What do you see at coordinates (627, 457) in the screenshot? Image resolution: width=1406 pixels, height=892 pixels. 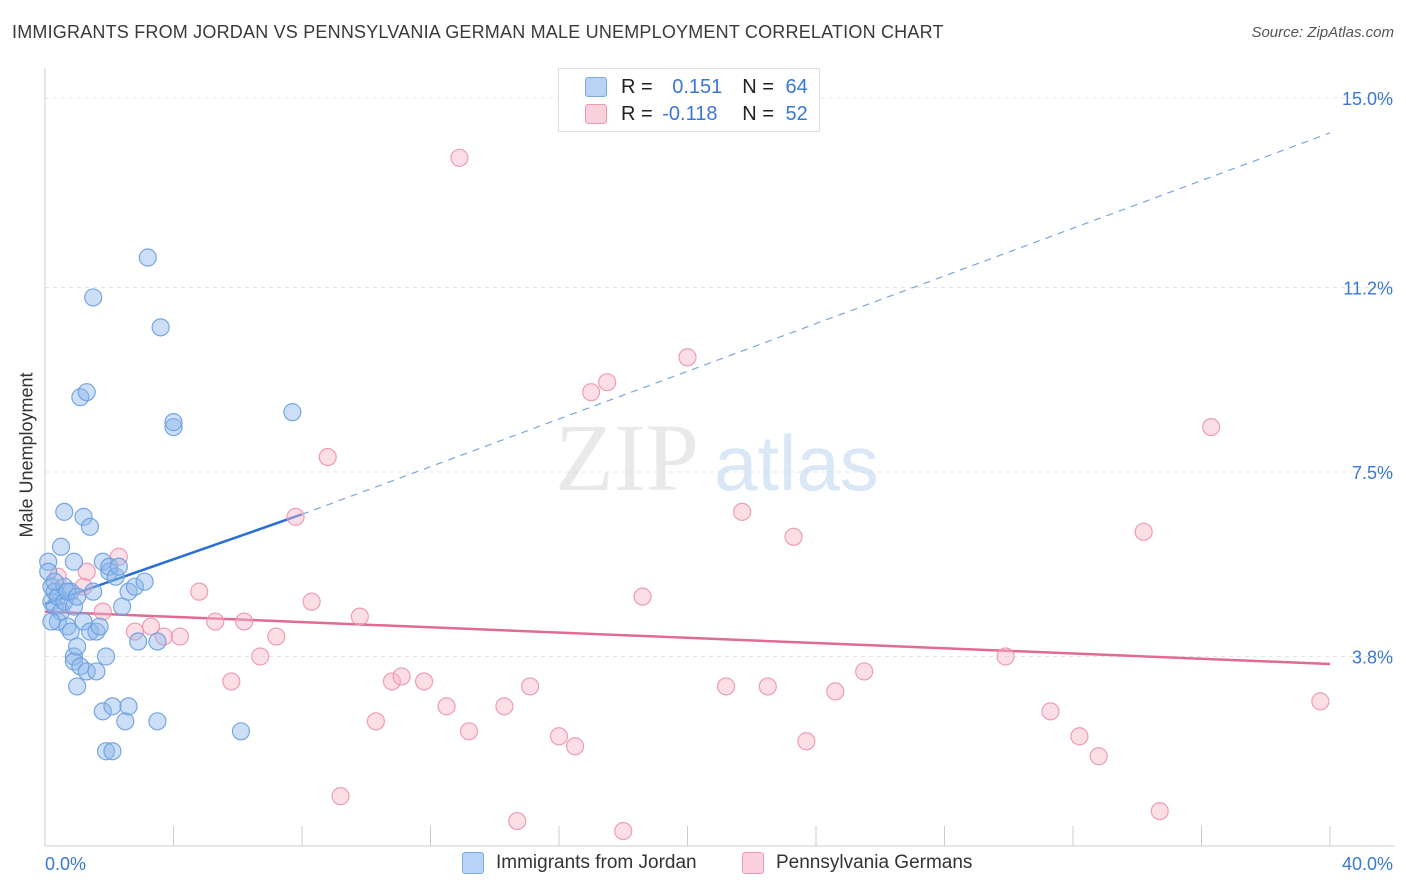 I see `watermark-zip: ZIP` at bounding box center [627, 457].